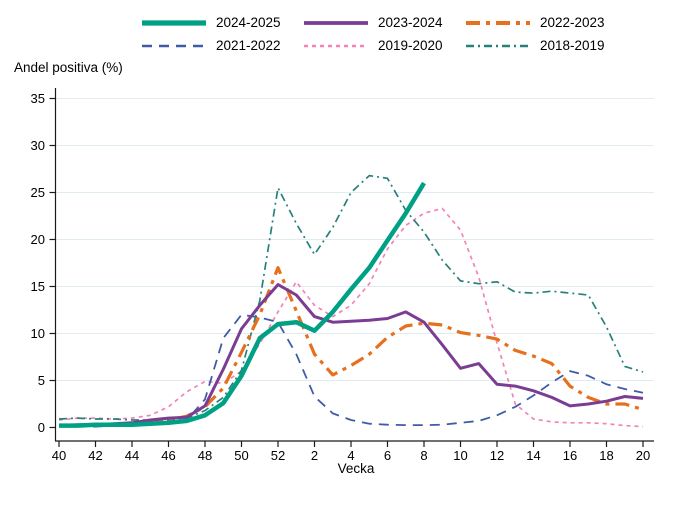 Image resolution: width=698 pixels, height=507 pixels. I want to click on y-tick-label: 25, so click(38, 192).